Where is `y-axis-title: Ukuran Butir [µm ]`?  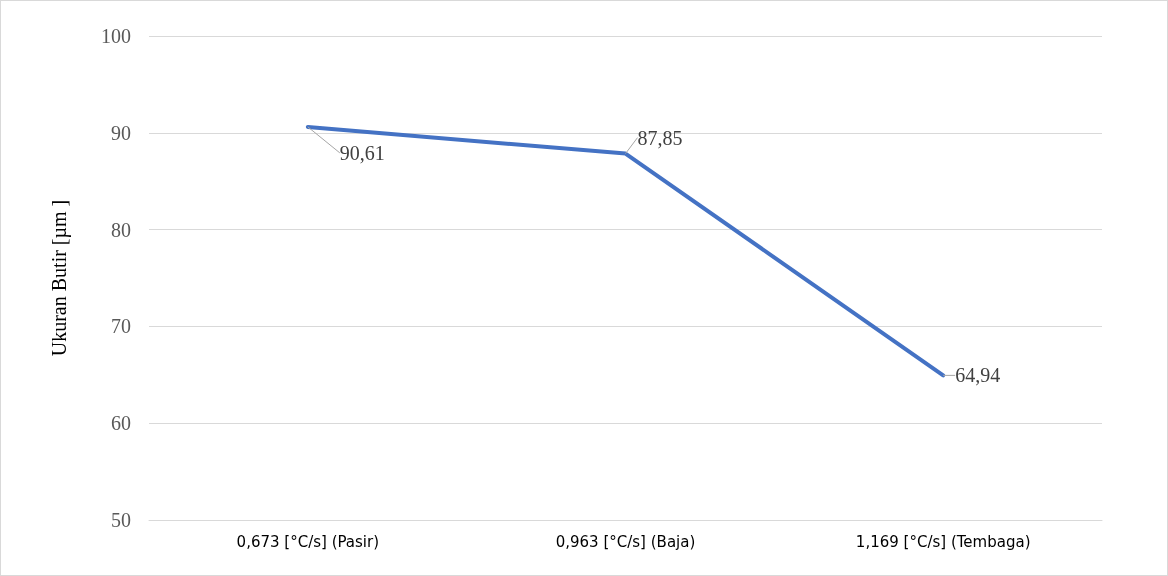
y-axis-title: Ukuran Butir [µm ] is located at coordinates (59, 278).